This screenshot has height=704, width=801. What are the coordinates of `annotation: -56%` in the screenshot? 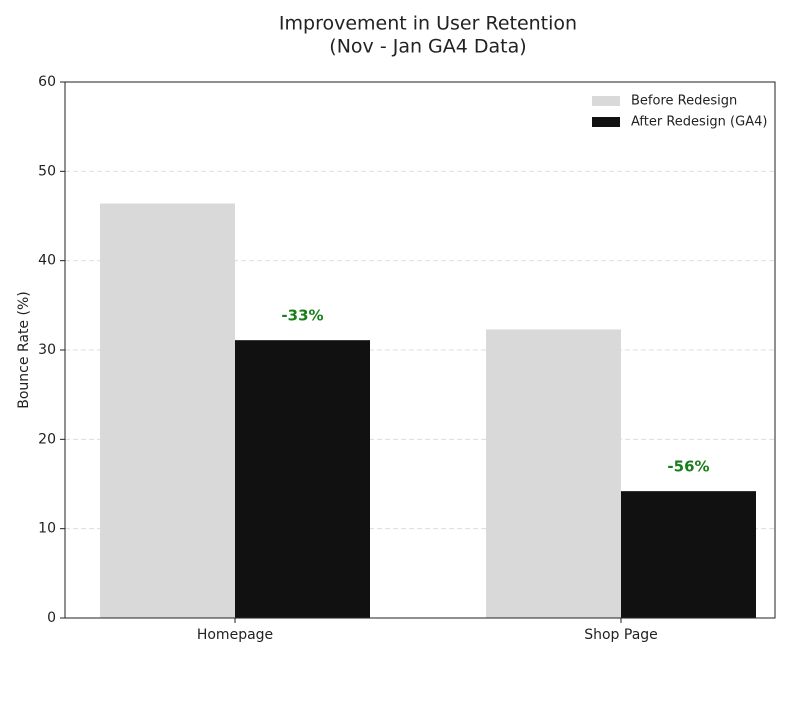 It's located at (688, 467).